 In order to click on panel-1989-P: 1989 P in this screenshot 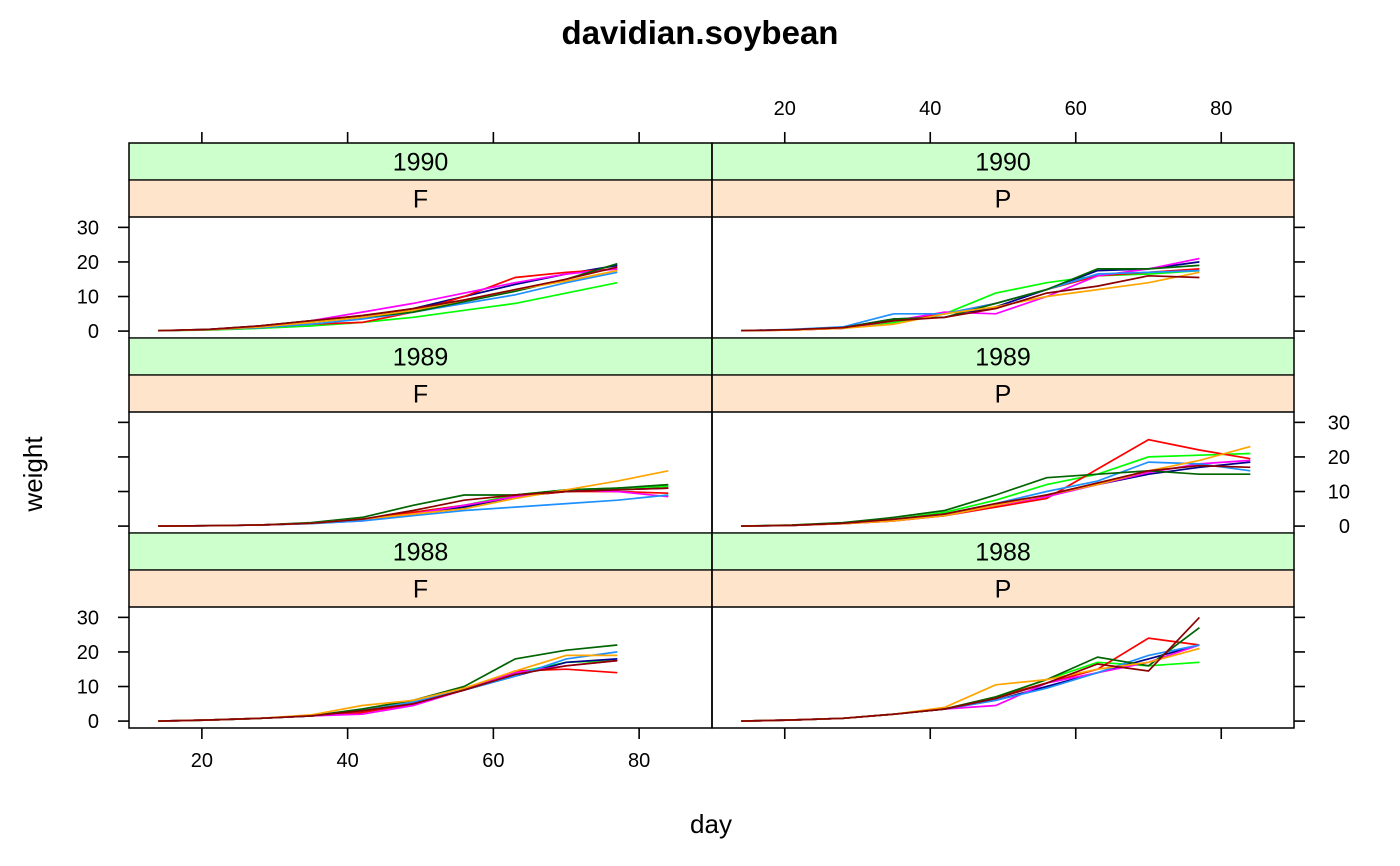, I will do `click(1003, 435)`.